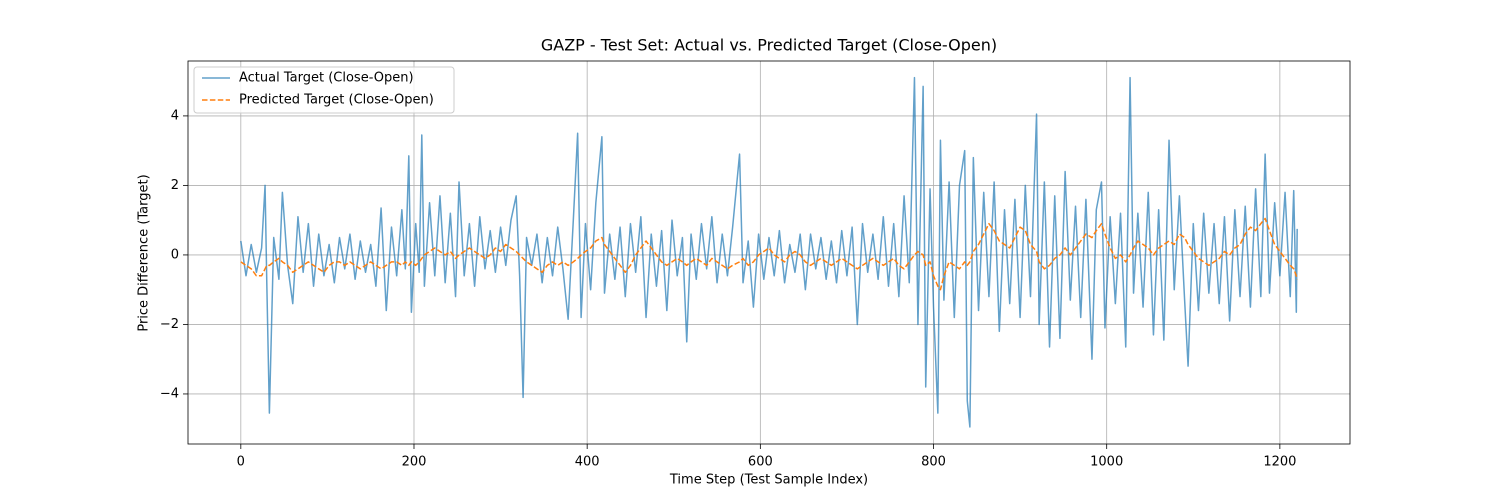 This screenshot has width=1500, height=500. I want to click on legend-box, so click(324, 90).